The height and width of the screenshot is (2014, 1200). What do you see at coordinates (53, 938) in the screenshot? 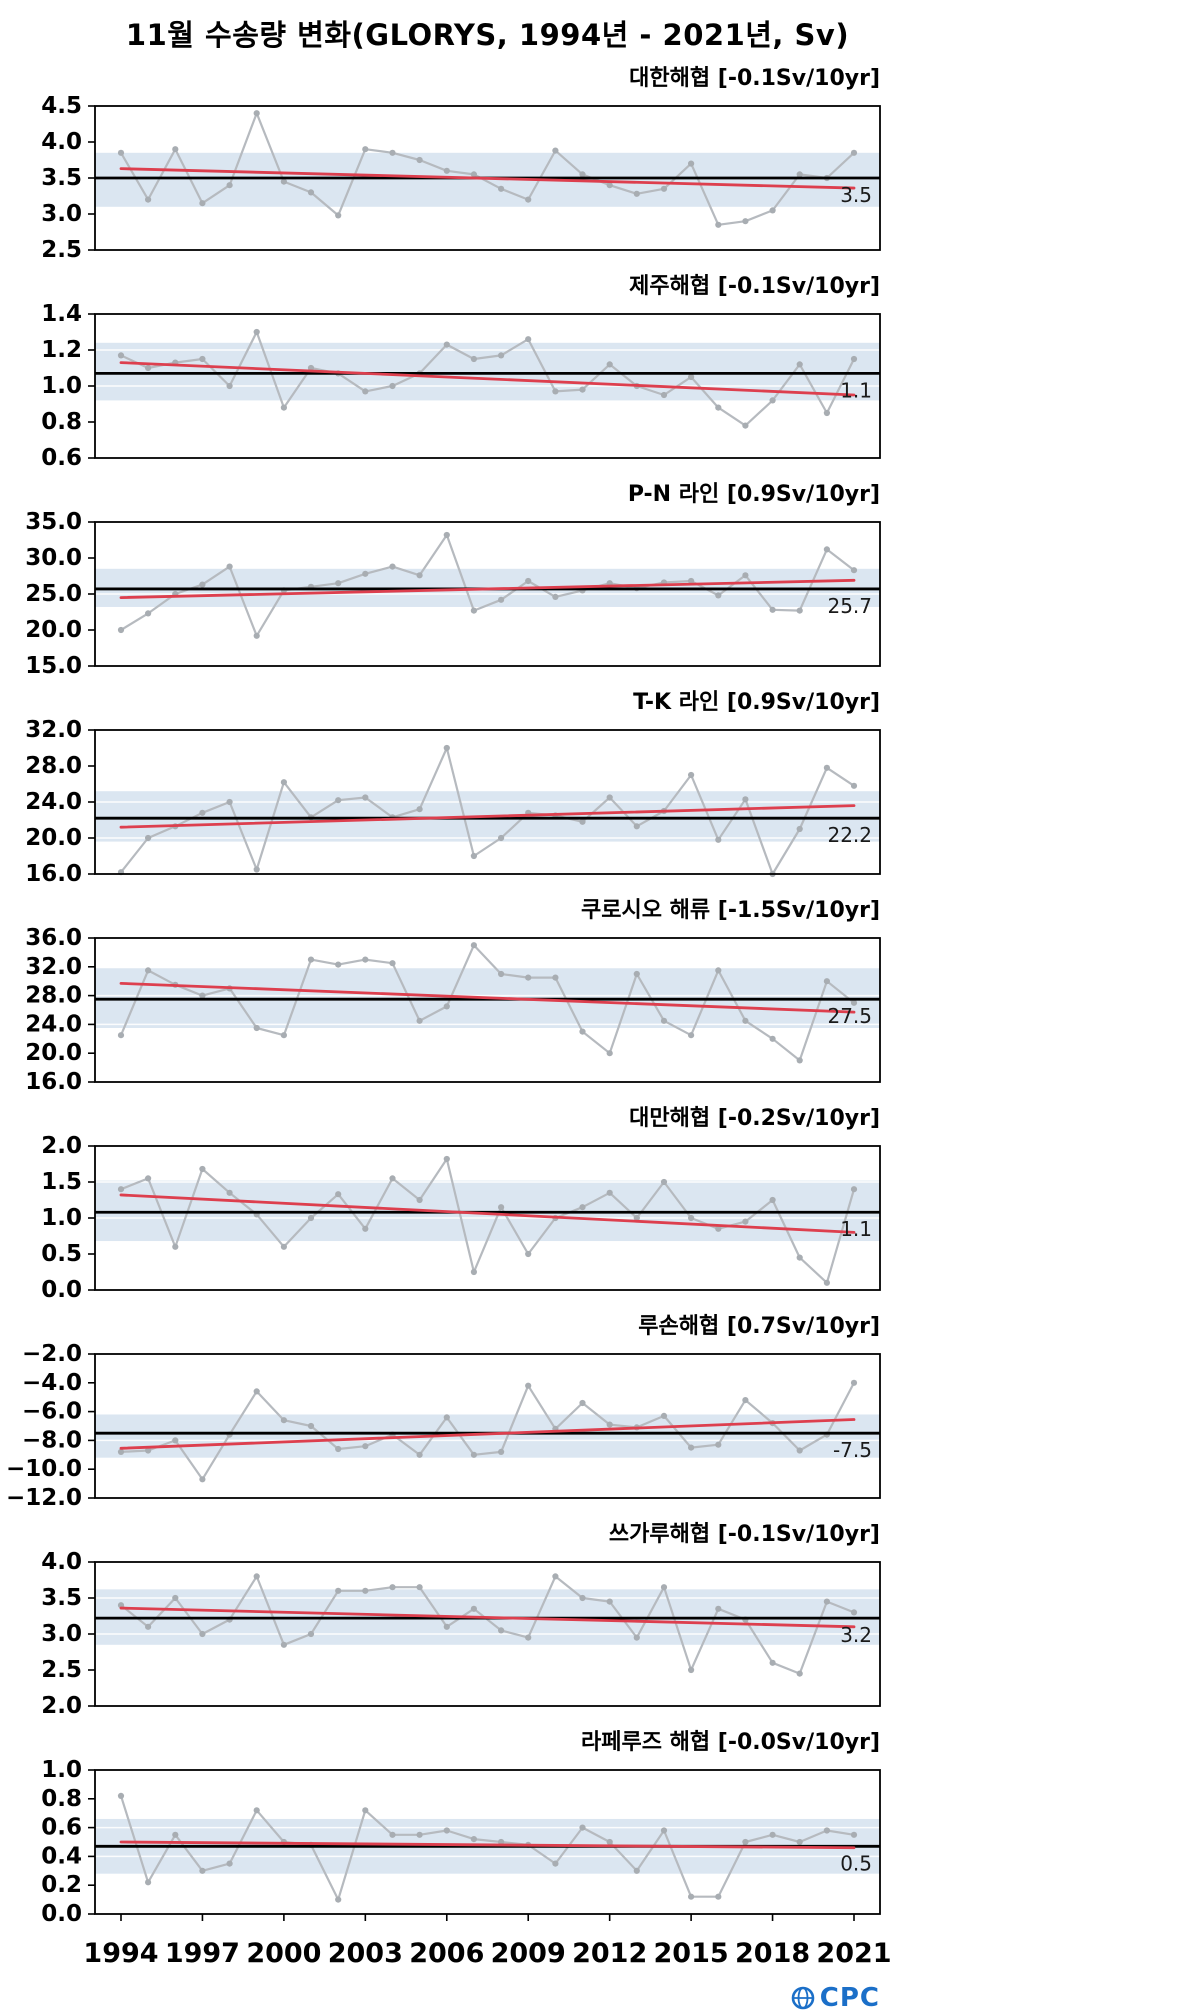
I see `y-tick-label: 36.0` at bounding box center [53, 938].